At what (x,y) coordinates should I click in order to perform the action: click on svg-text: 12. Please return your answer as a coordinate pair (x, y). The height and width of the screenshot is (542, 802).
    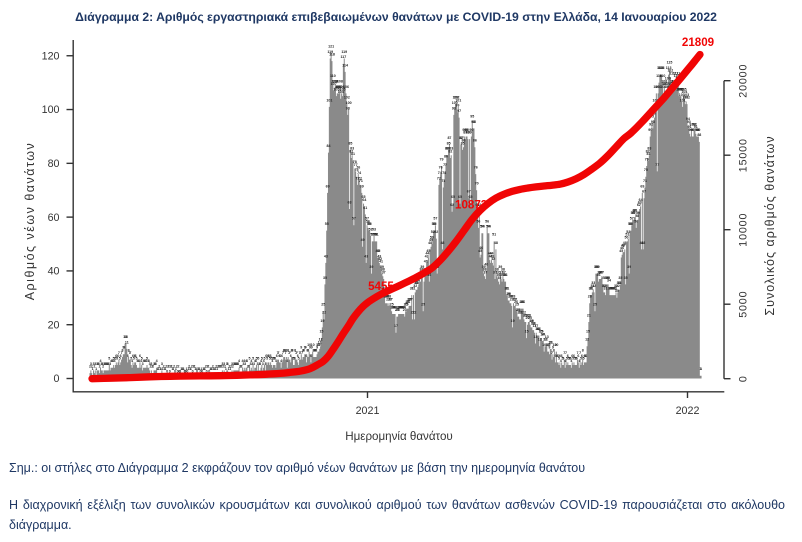
    Looking at the image, I should click on (546, 340).